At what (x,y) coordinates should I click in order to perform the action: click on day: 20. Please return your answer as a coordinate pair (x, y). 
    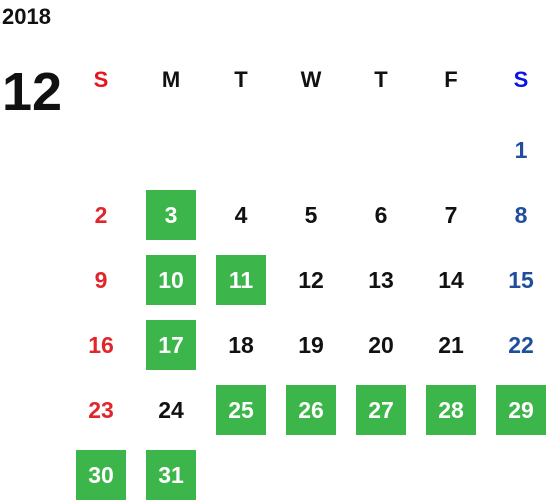
    Looking at the image, I should click on (381, 344).